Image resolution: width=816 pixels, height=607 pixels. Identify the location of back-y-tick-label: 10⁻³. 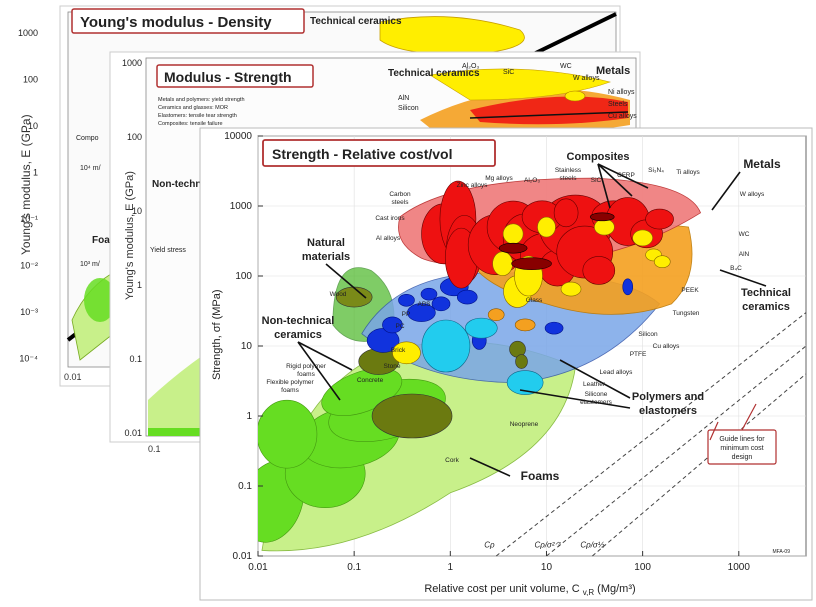
(29, 312).